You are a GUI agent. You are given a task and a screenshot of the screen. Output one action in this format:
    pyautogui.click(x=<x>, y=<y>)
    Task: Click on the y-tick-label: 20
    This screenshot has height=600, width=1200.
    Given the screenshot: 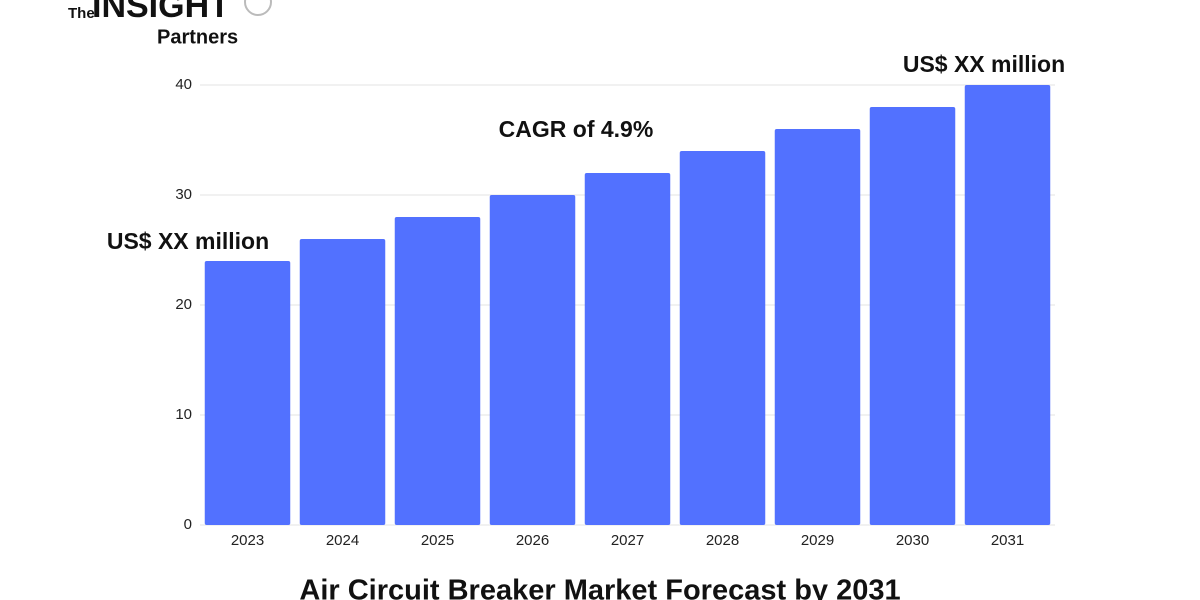 What is the action you would take?
    pyautogui.click(x=183, y=304)
    